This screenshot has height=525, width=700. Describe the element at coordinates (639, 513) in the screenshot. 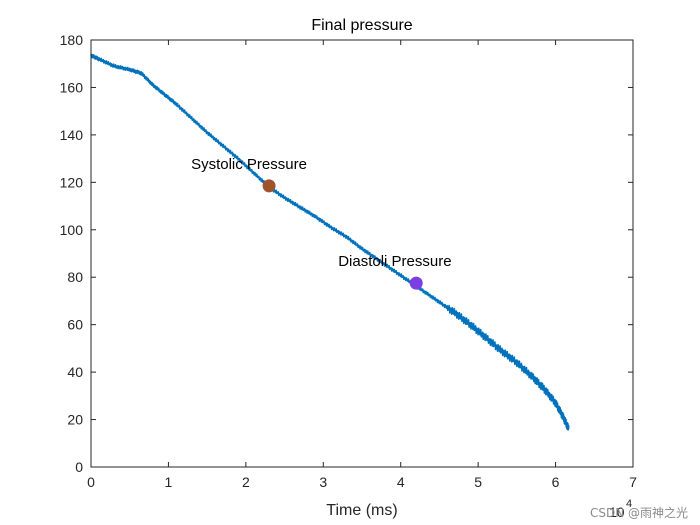

I see `watermark: CSDN @雨神之光` at that location.